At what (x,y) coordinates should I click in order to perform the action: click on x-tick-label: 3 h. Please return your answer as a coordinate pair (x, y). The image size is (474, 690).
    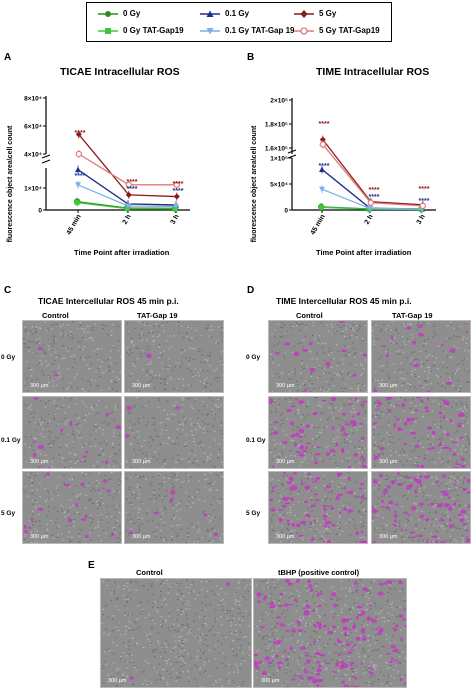
    Looking at the image, I should click on (421, 220).